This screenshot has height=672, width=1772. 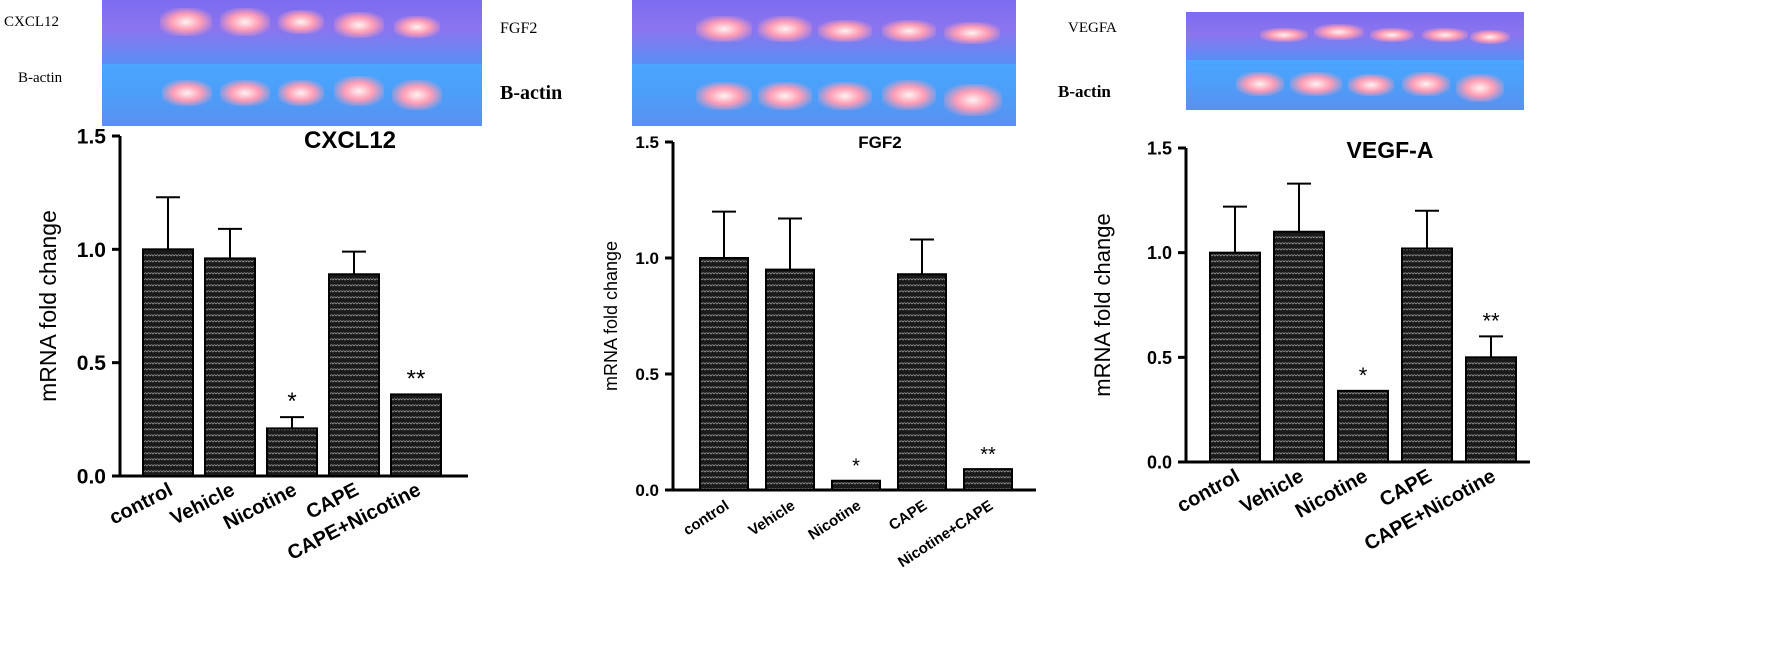 I want to click on gel-image-fgf2, so click(x=824, y=63).